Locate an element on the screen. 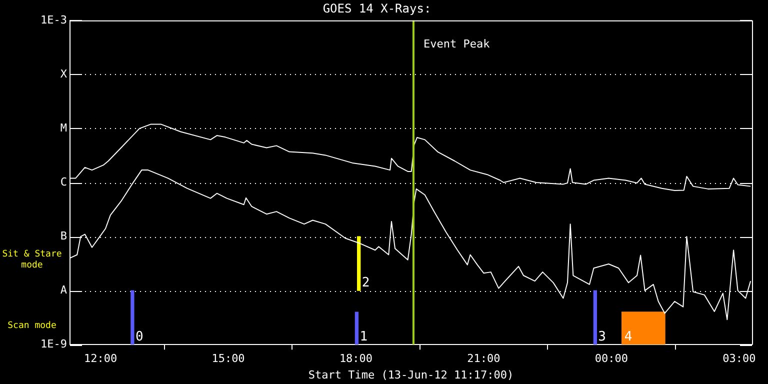 The height and width of the screenshot is (384, 768). x-axis-title: Start Time (13-Jun-12 11:17:00) is located at coordinates (411, 375).